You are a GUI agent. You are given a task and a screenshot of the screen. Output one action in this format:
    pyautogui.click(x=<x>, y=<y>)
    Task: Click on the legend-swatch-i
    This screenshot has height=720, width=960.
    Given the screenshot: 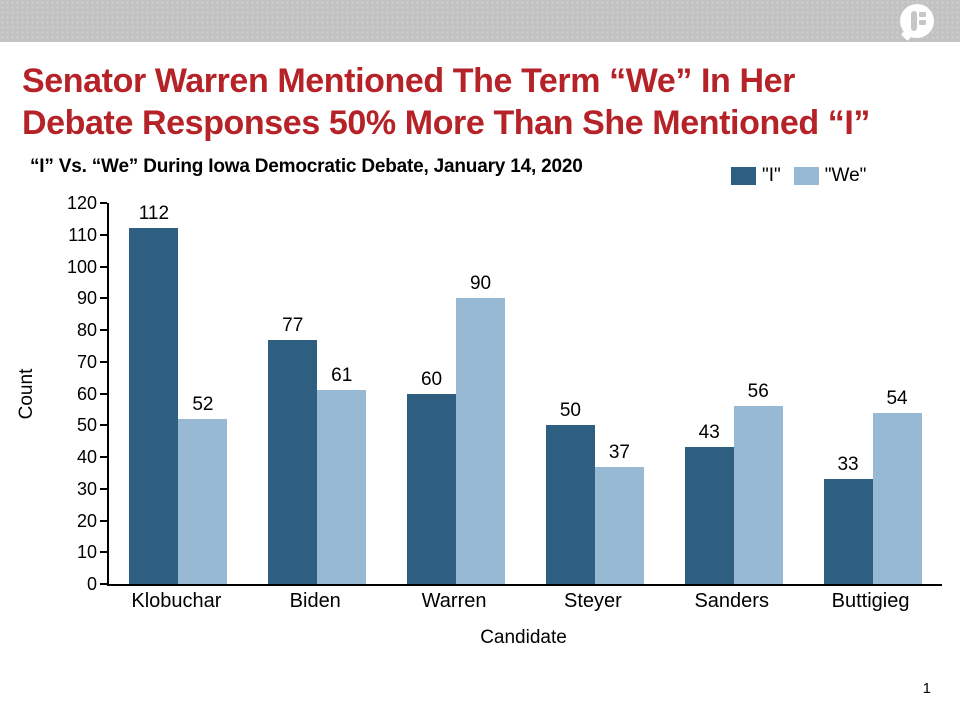 What is the action you would take?
    pyautogui.click(x=743, y=176)
    